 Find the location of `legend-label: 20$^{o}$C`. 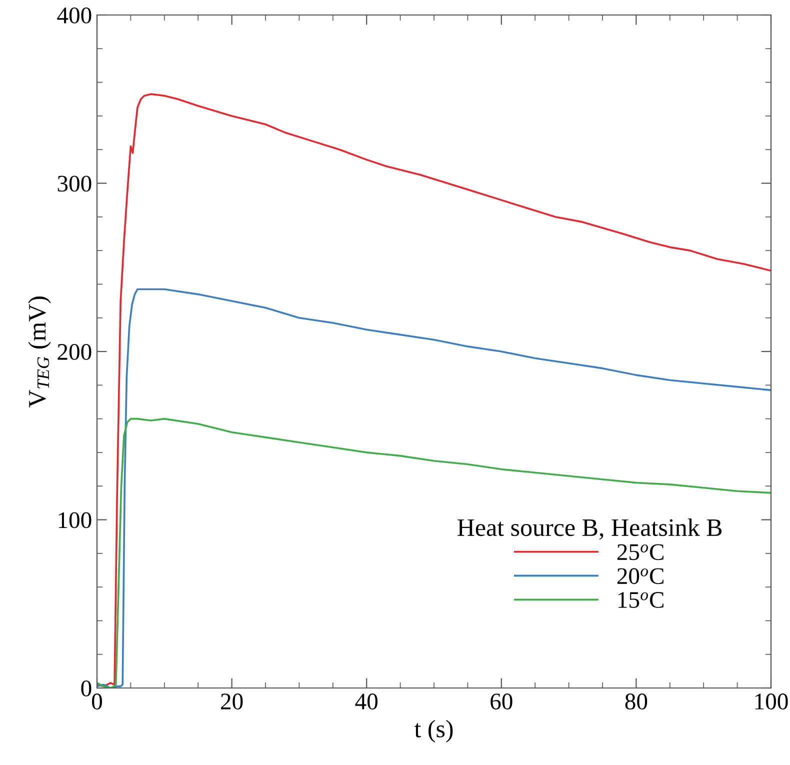

legend-label: 20$^{o}$C is located at coordinates (640, 576).